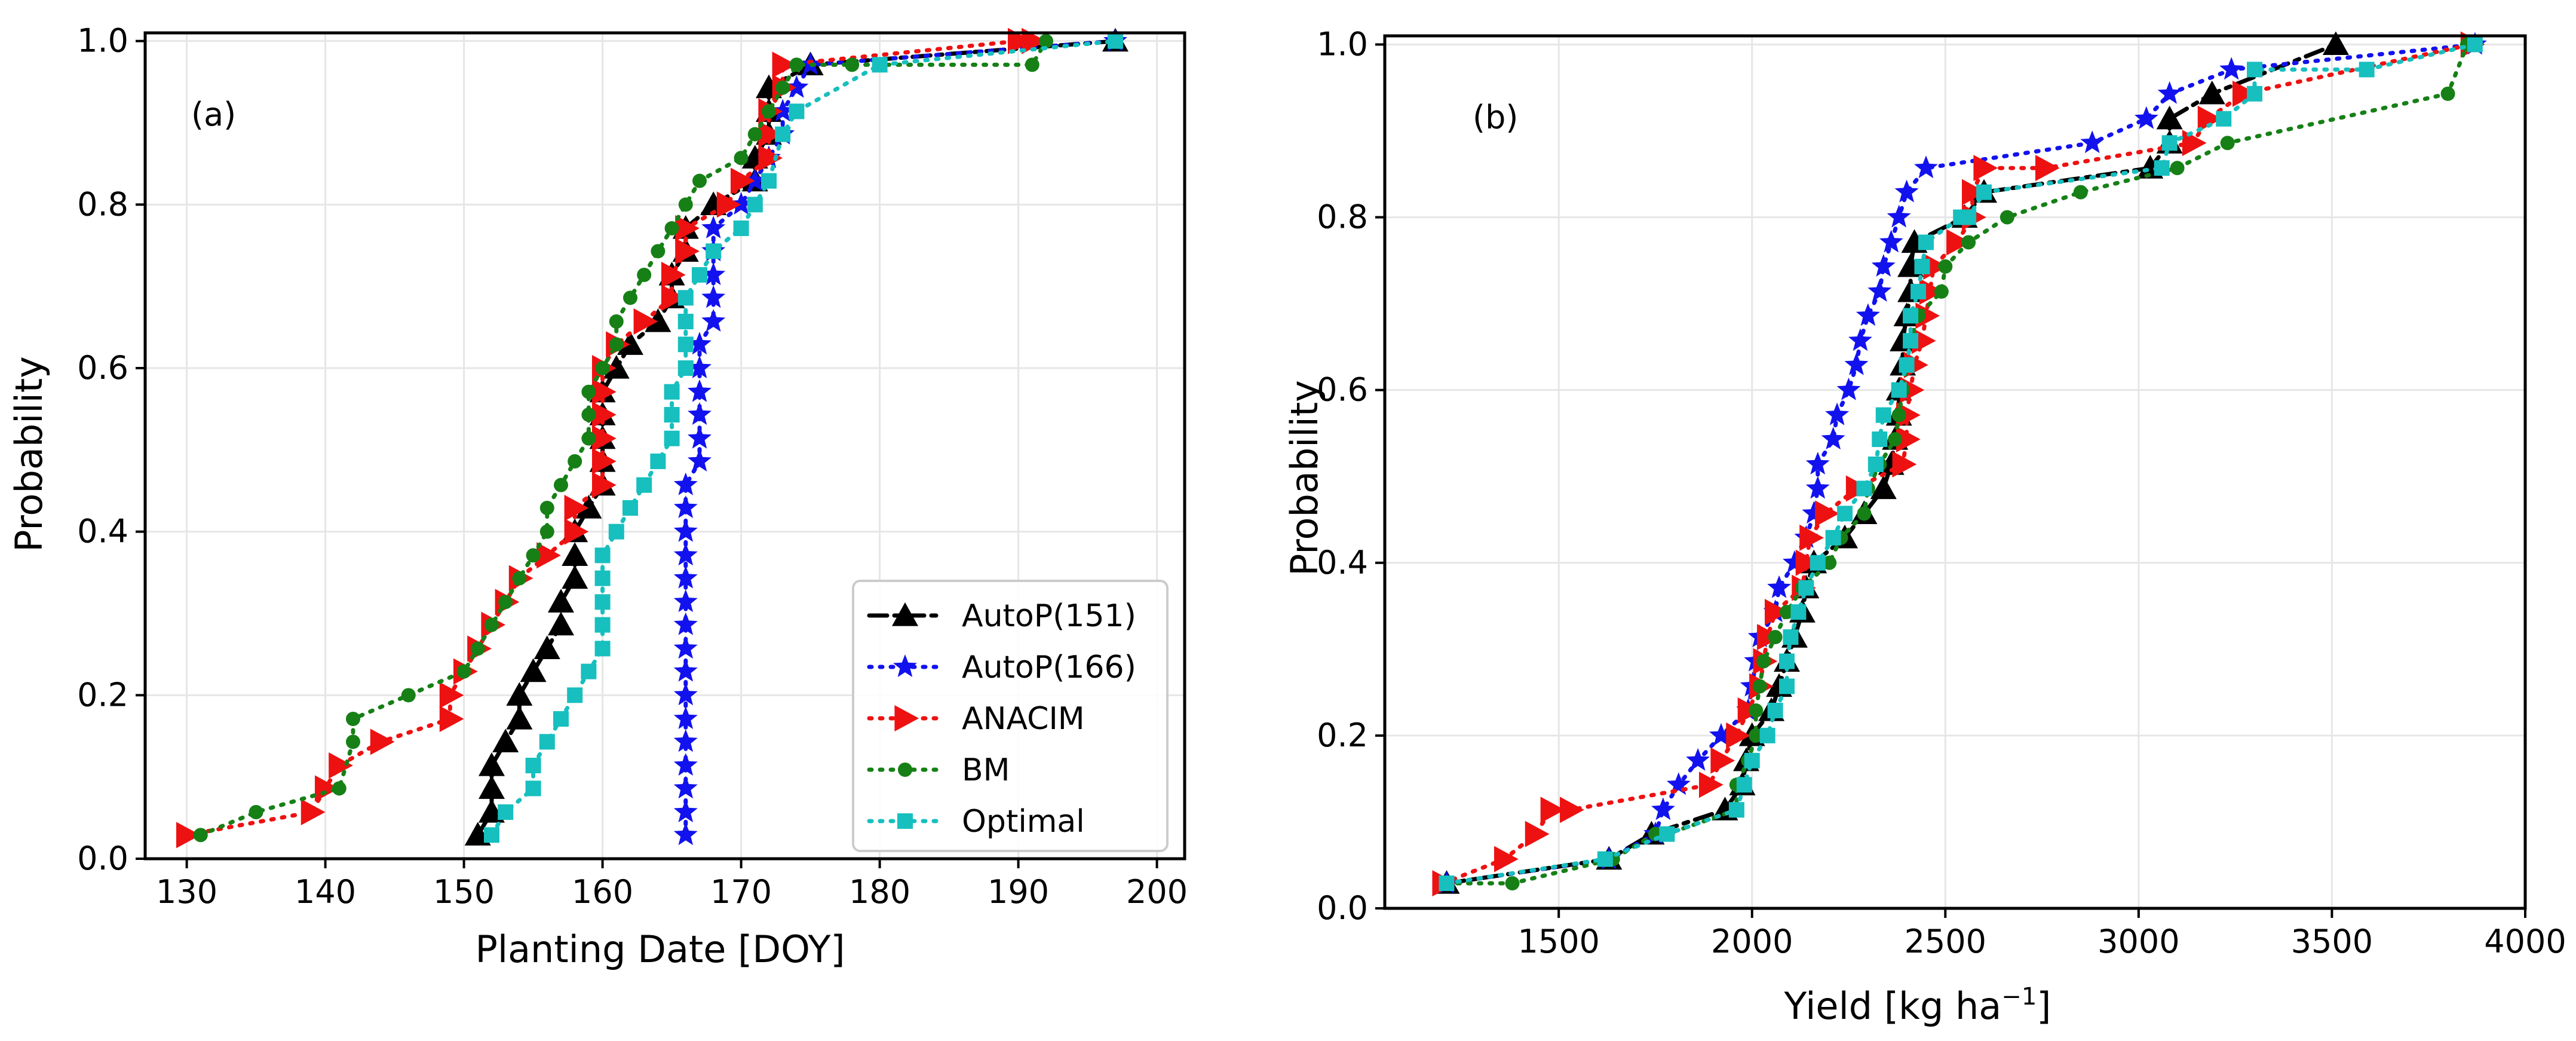  Describe the element at coordinates (2138, 941) in the screenshot. I see `panel-b-x-tick-label: 3000` at that location.